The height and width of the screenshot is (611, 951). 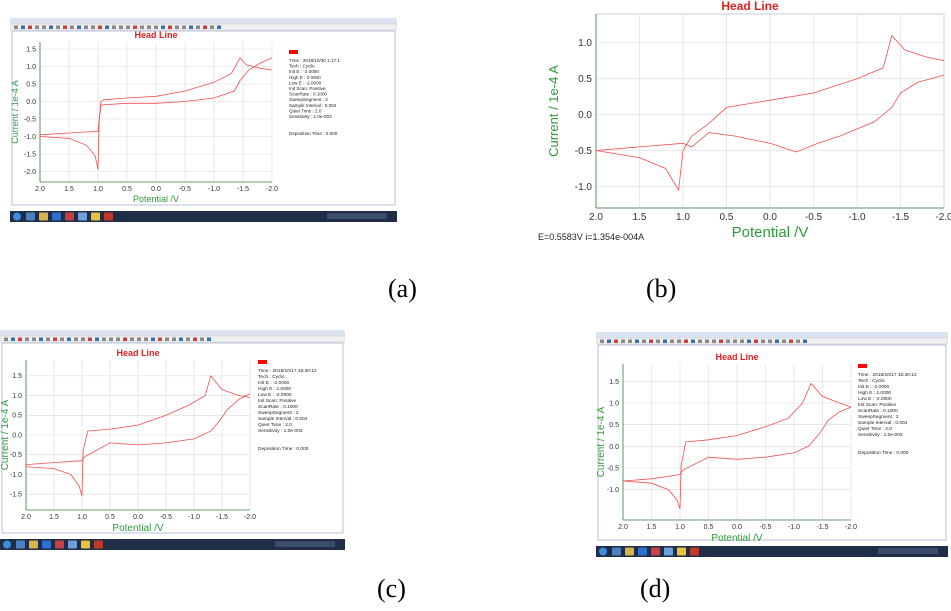 What do you see at coordinates (614, 425) in the screenshot?
I see `y-tick-label: 0.5` at bounding box center [614, 425].